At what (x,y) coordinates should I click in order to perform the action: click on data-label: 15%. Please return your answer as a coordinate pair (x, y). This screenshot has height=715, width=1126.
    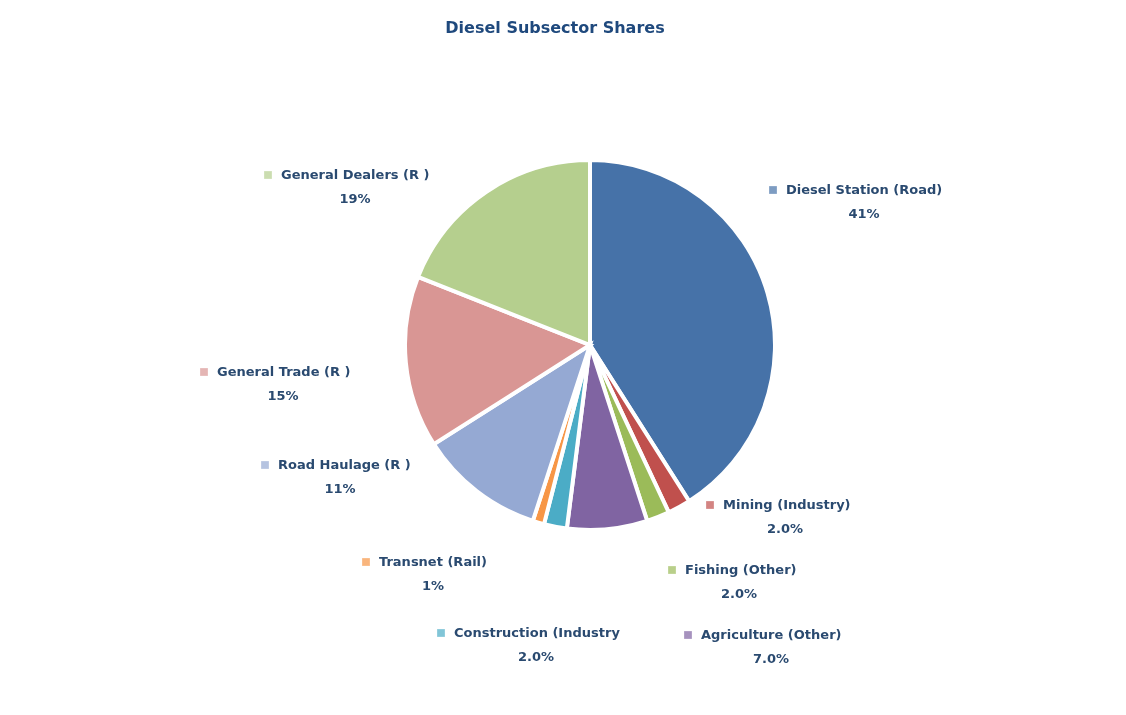
    Looking at the image, I should click on (283, 395).